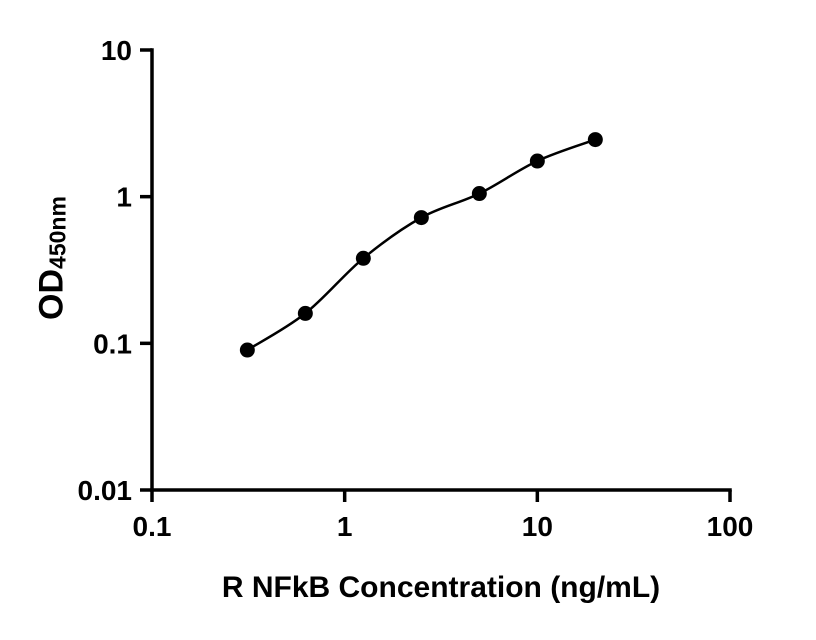  I want to click on y-tick-label: 10, so click(116, 50).